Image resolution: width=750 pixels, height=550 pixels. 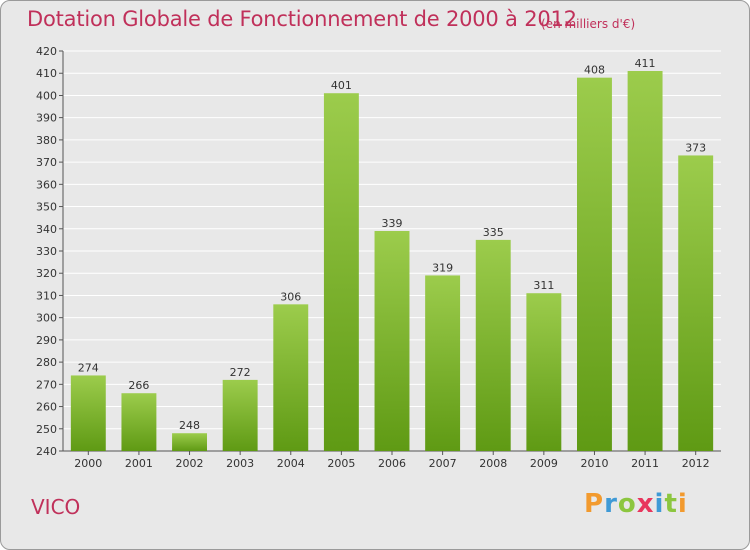 What do you see at coordinates (240, 372) in the screenshot?
I see `data-label: 272` at bounding box center [240, 372].